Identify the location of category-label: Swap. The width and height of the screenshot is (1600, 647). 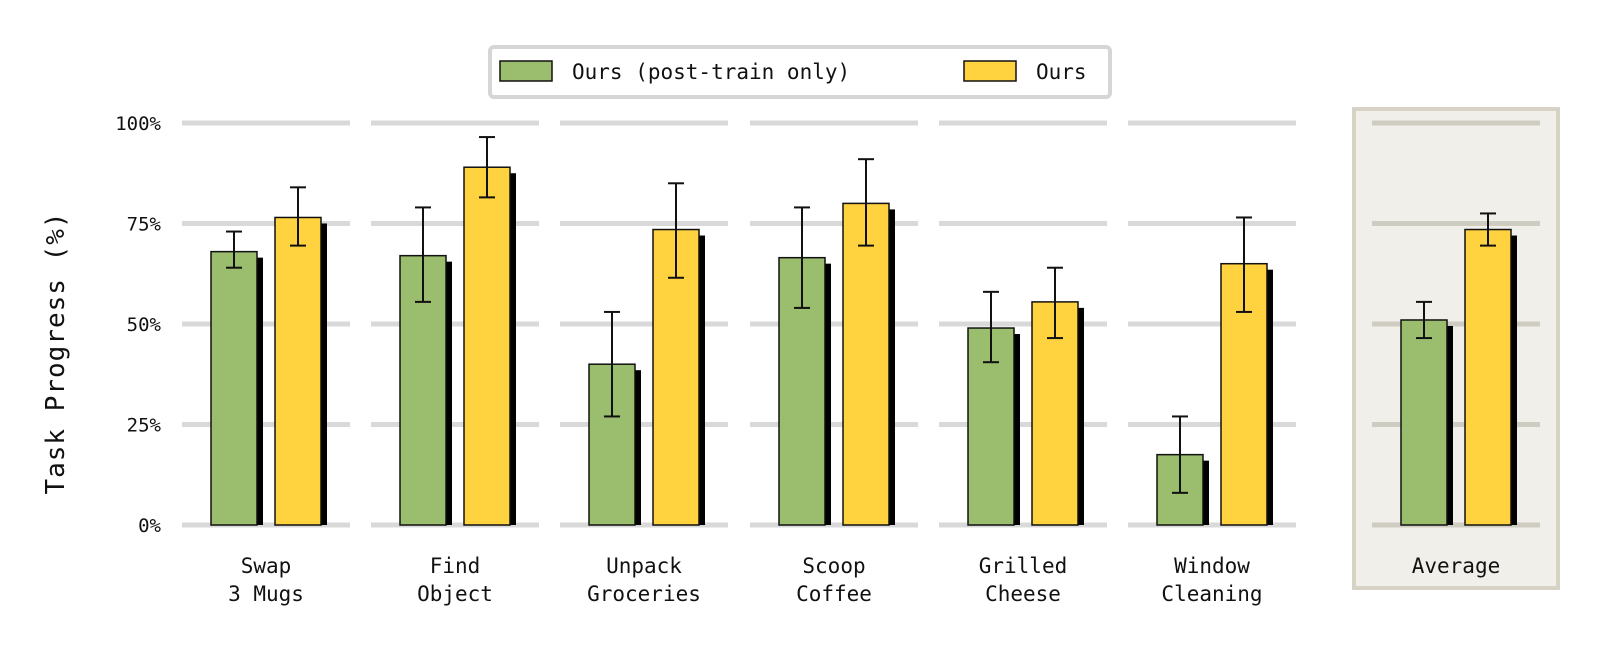
(266, 566).